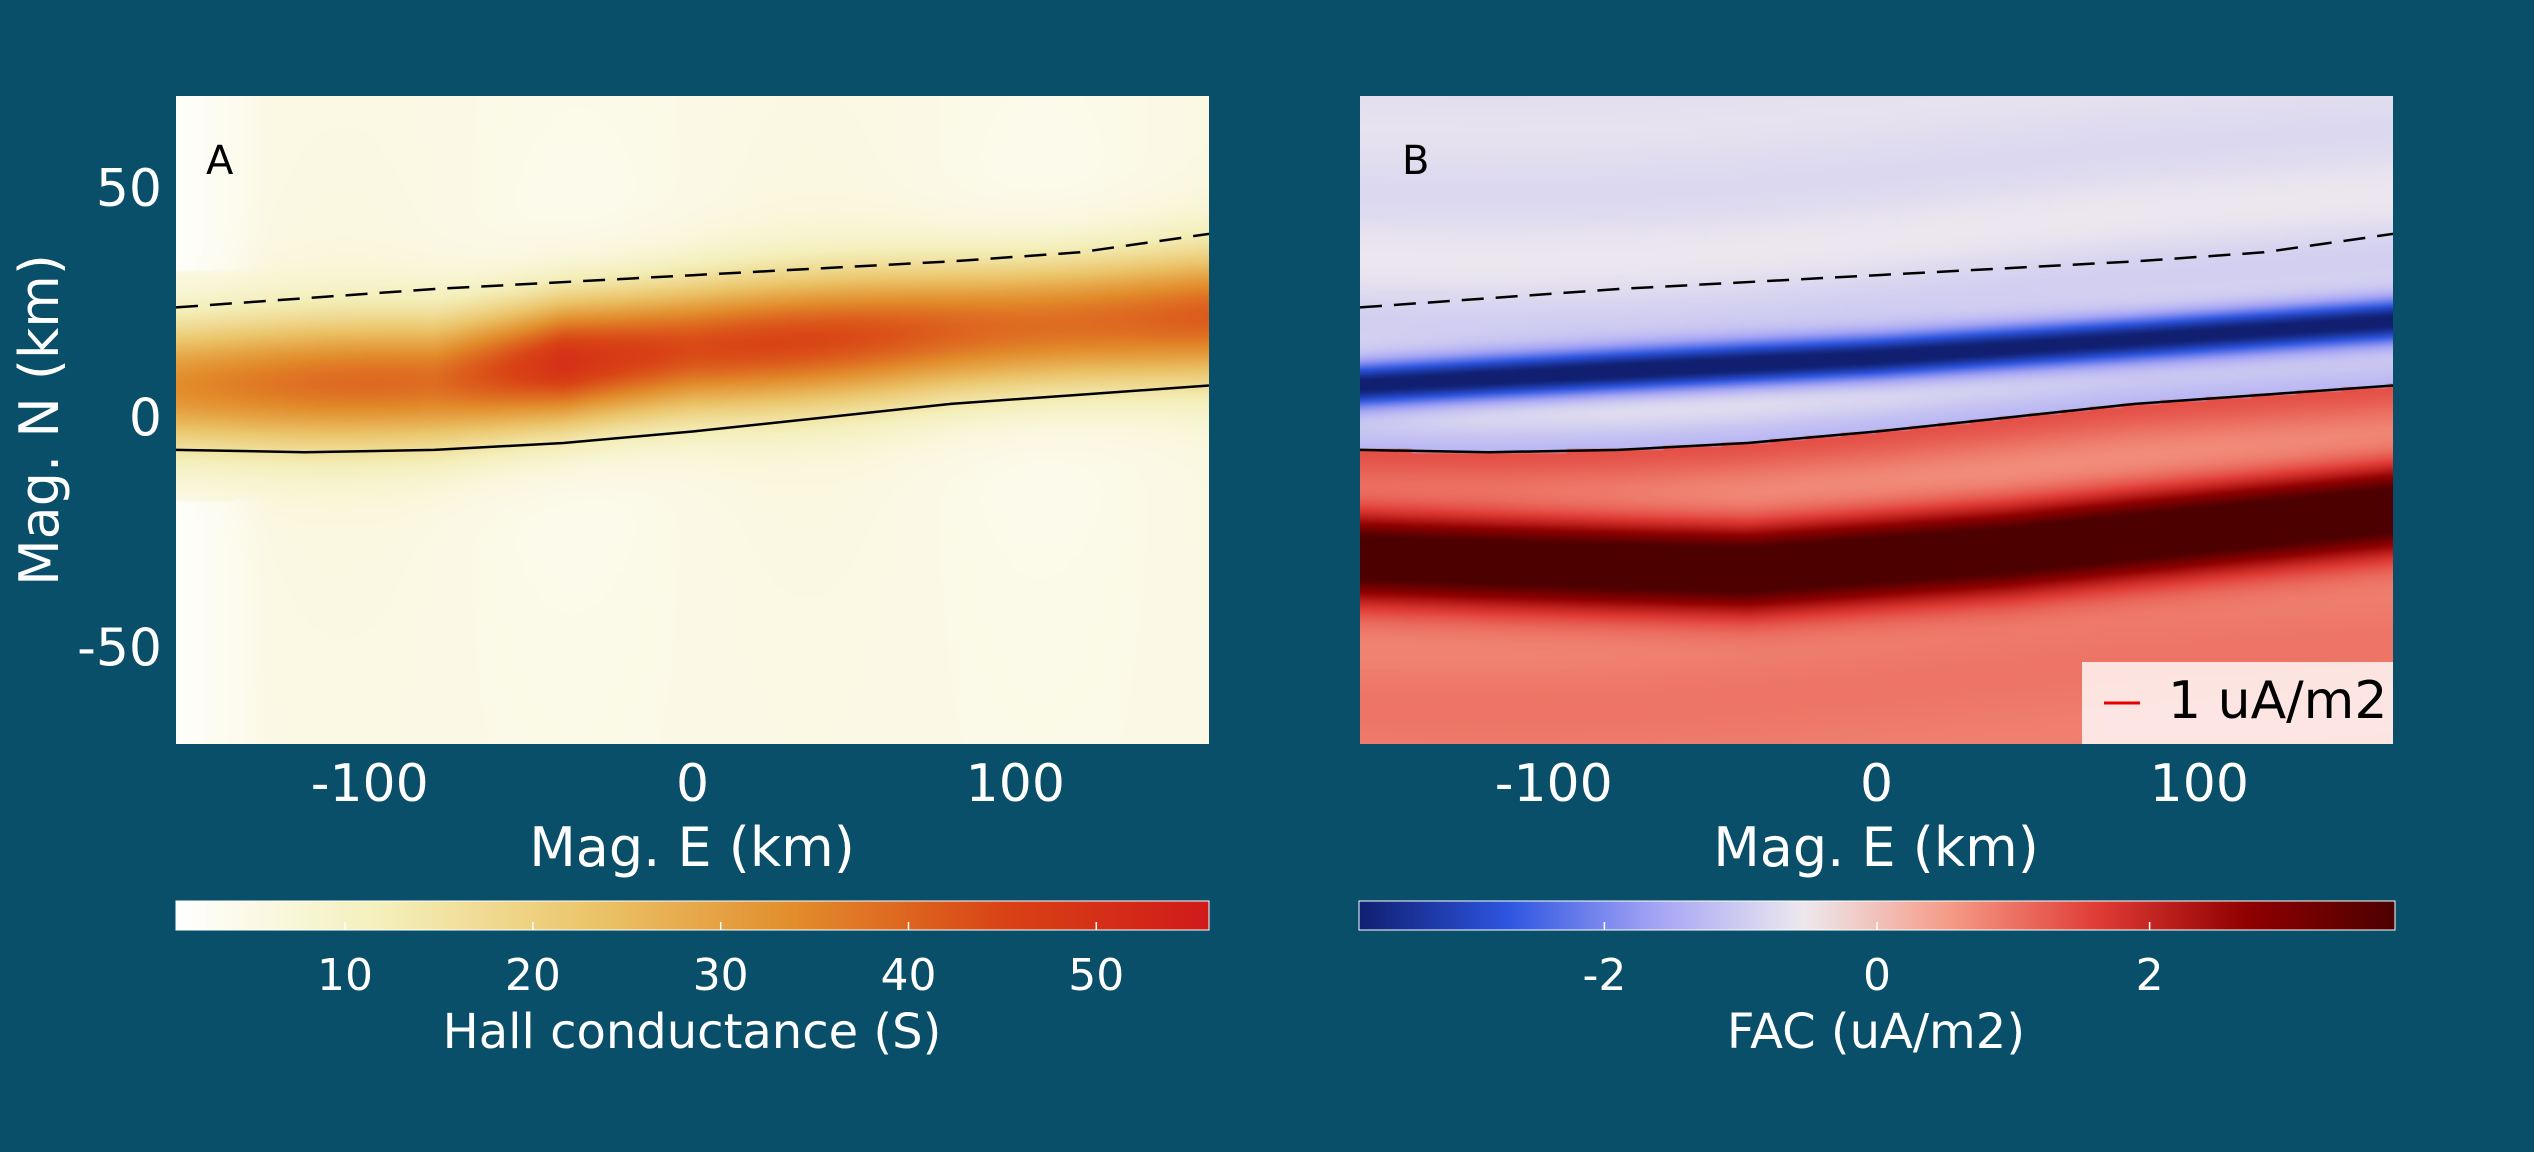 Image resolution: width=2534 pixels, height=1152 pixels. I want to click on colorbar-tick-label: 10, so click(345, 975).